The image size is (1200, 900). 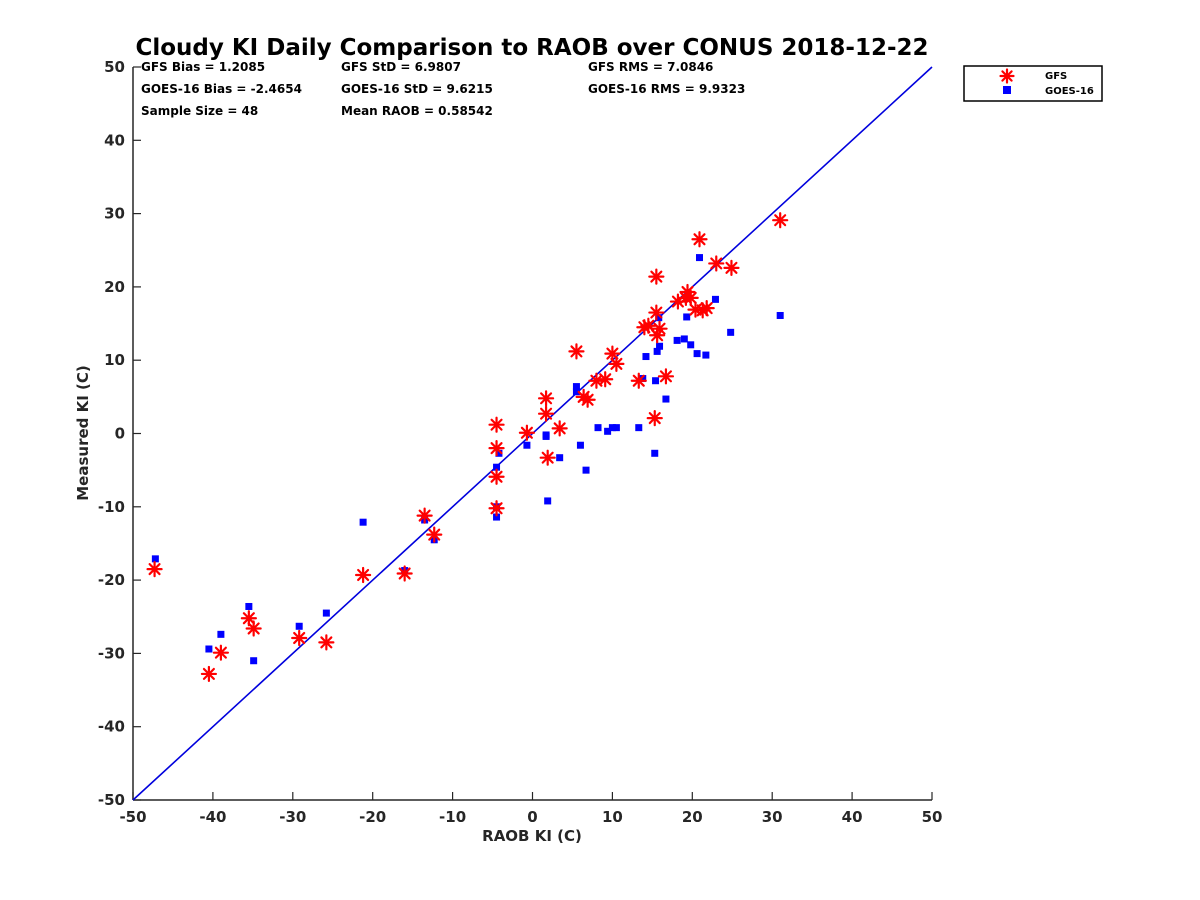 I want to click on y-tick-label: -10, so click(x=111, y=507).